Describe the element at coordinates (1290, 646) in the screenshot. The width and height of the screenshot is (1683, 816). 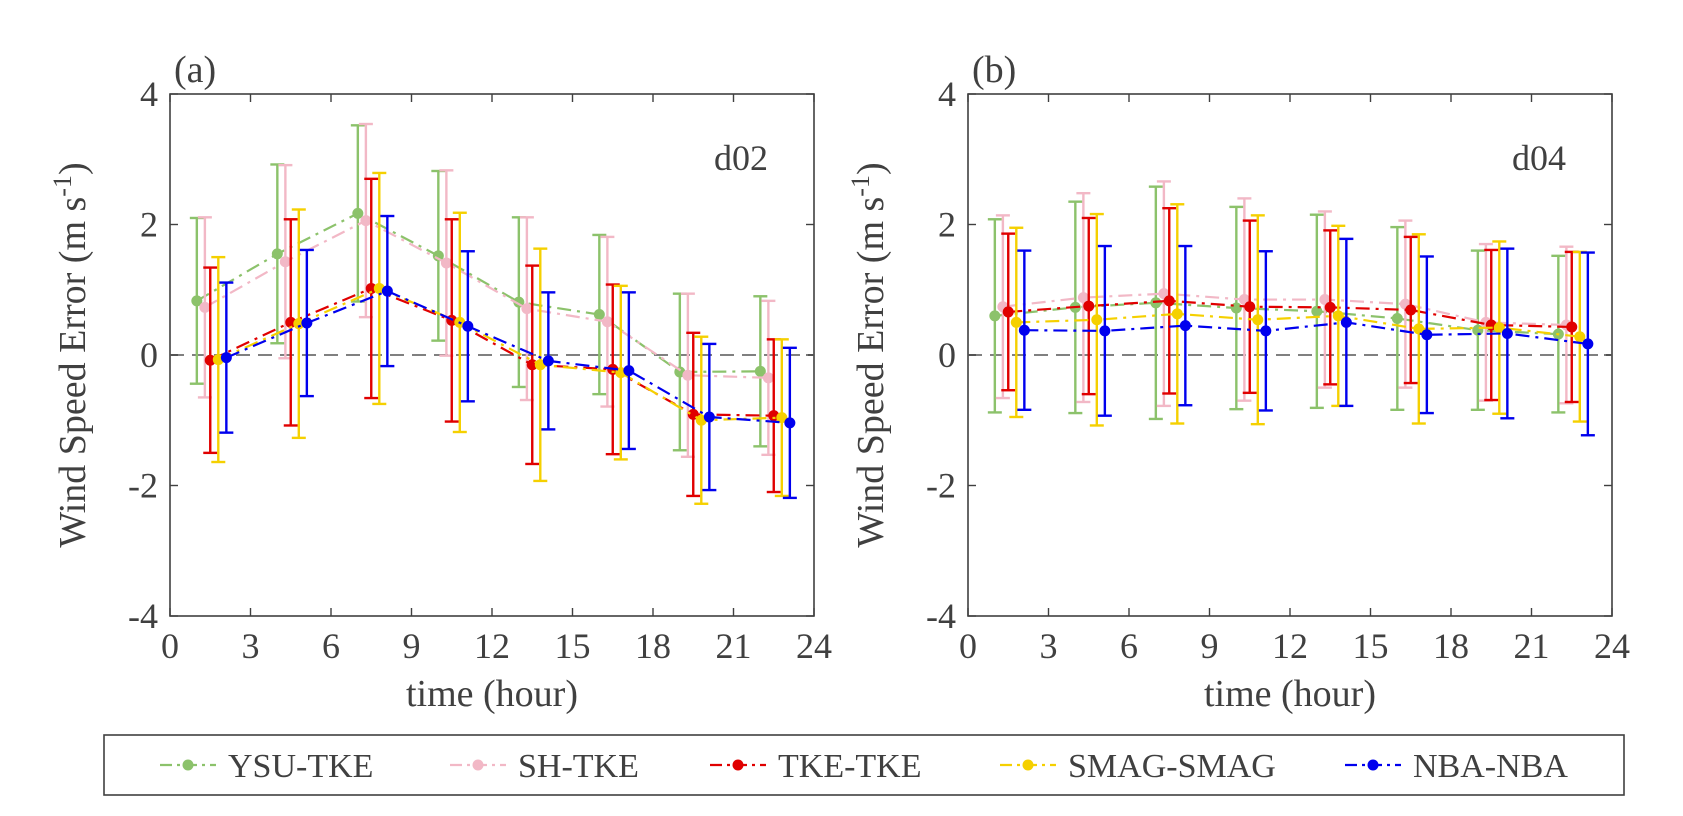
I see `x-tick-label: 12` at that location.